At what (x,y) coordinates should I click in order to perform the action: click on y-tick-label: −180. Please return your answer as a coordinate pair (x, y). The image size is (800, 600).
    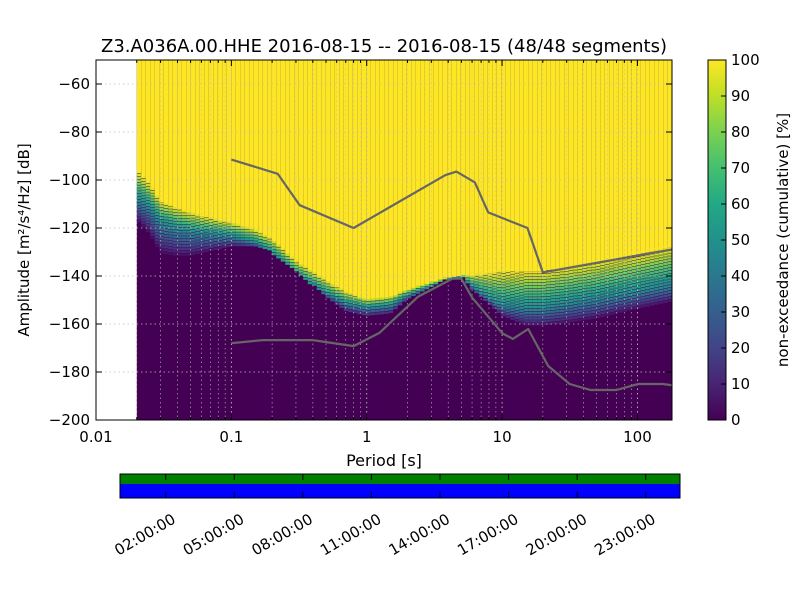
    Looking at the image, I should click on (69, 372).